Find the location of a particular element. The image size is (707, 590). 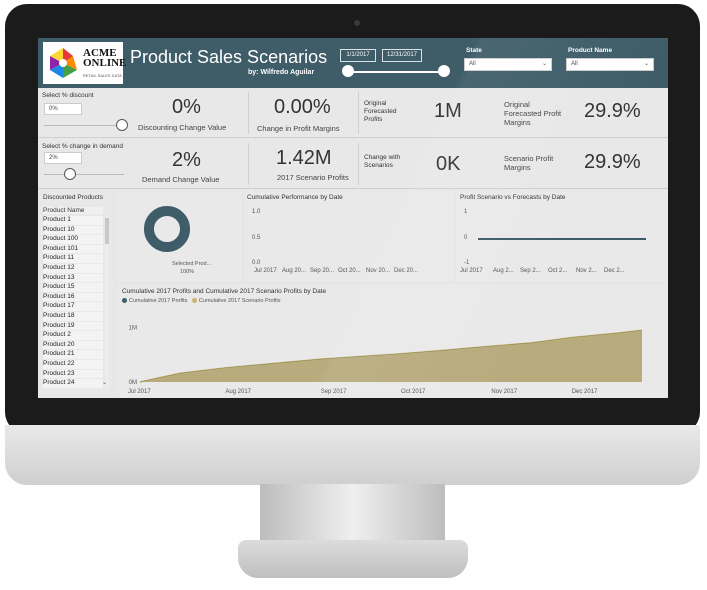

list-item: Product 100 is located at coordinates (73, 239).